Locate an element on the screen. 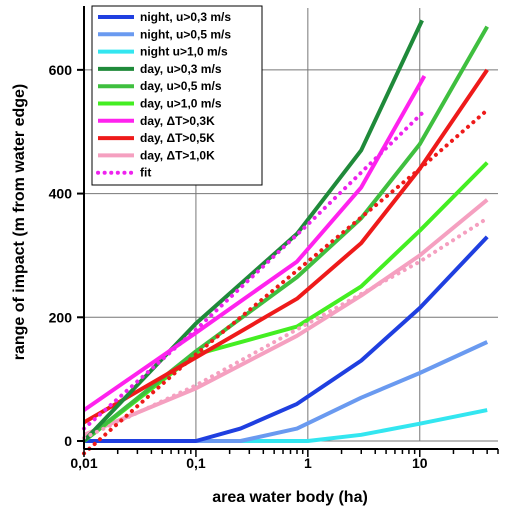  x-tick-label: 0,01 is located at coordinates (83, 463).